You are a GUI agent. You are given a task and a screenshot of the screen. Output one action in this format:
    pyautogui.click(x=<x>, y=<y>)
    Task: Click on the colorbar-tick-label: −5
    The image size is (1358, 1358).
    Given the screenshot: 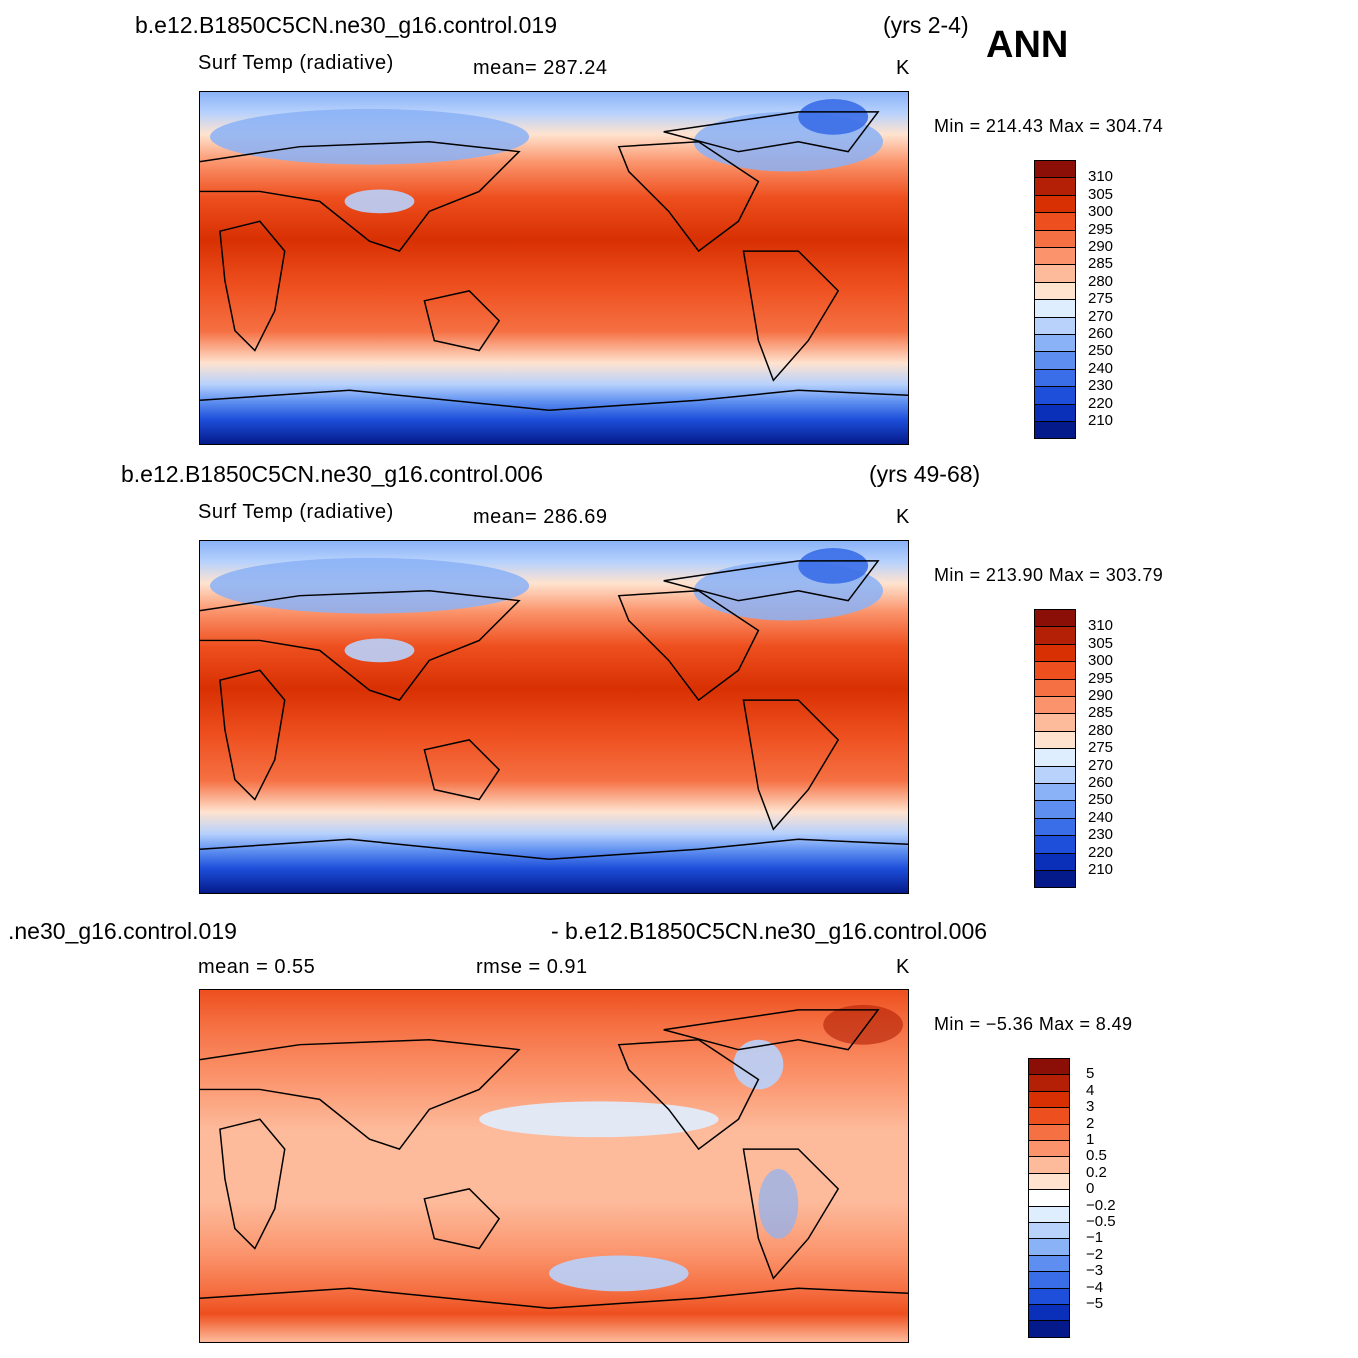 What is the action you would take?
    pyautogui.click(x=1095, y=1303)
    